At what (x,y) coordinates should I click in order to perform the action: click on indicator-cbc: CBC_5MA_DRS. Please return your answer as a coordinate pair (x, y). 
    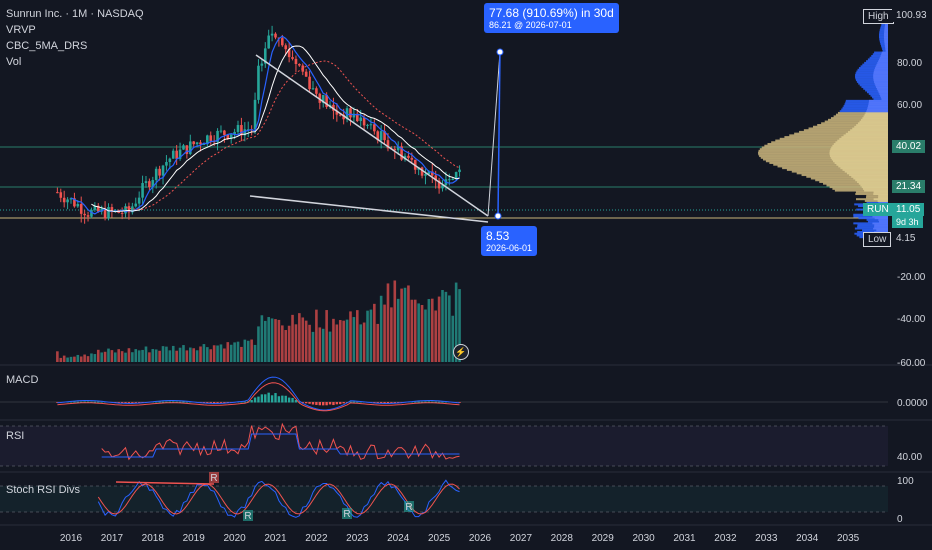
    Looking at the image, I should click on (47, 46).